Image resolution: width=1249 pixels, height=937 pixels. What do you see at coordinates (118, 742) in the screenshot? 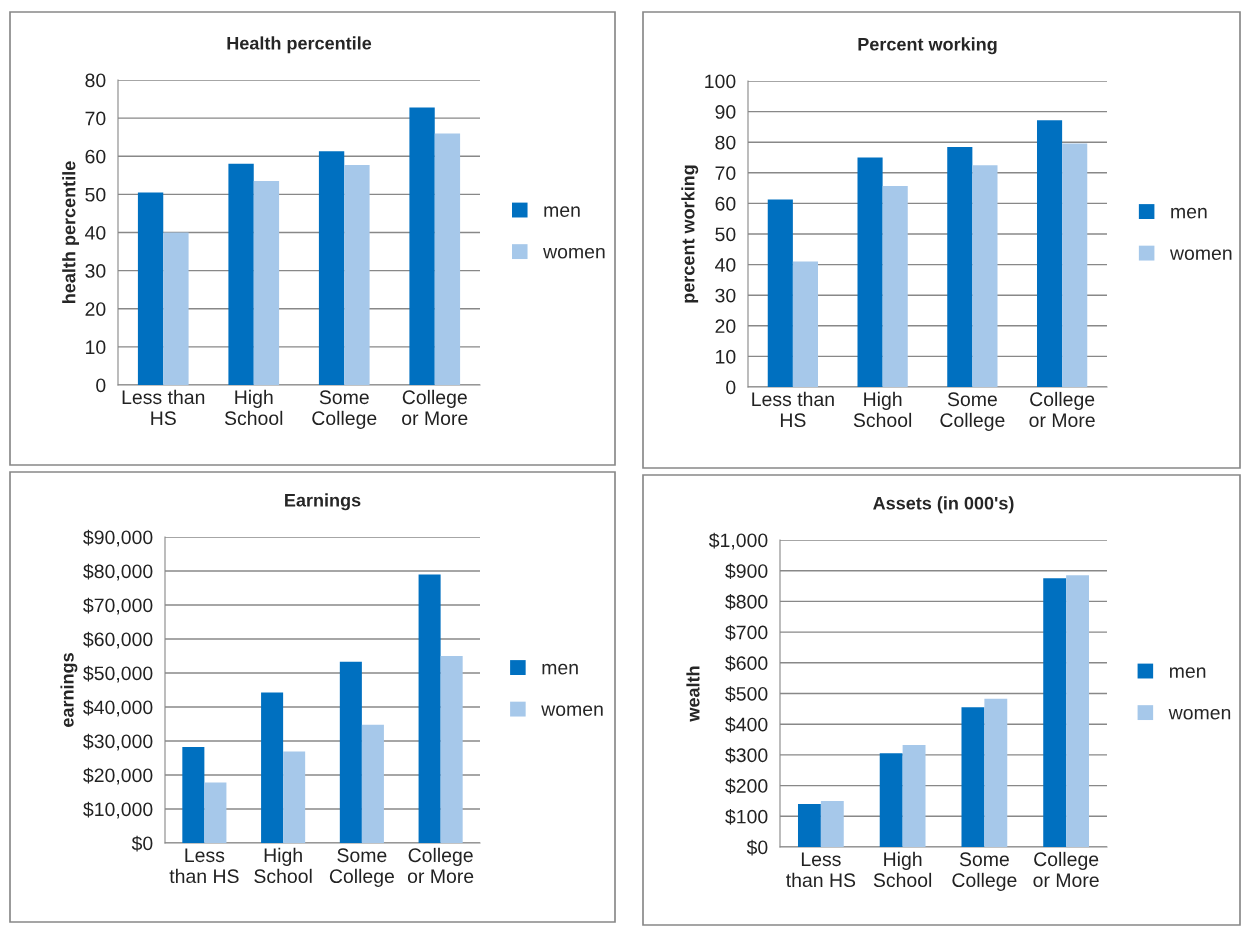
I see `y-tick-label: $30,000` at bounding box center [118, 742].